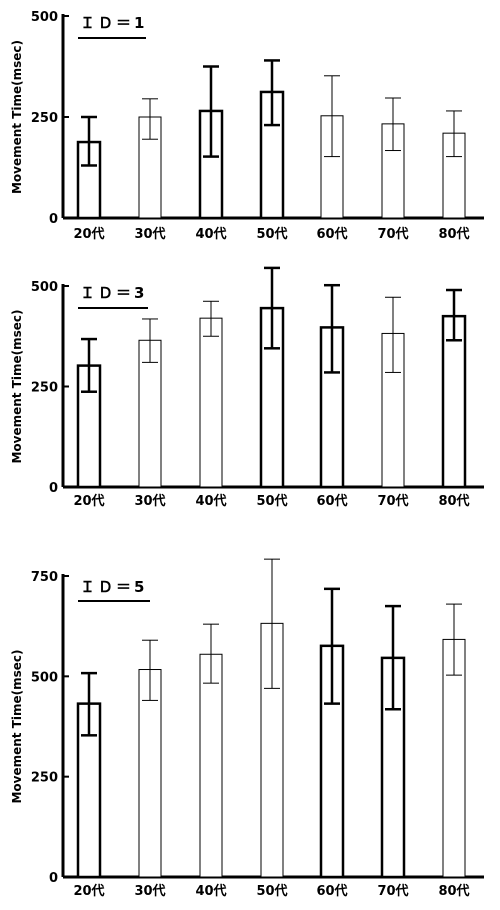 This screenshot has width=500, height=910. I want to click on panel-title: ＩＤ＝3, so click(113, 293).